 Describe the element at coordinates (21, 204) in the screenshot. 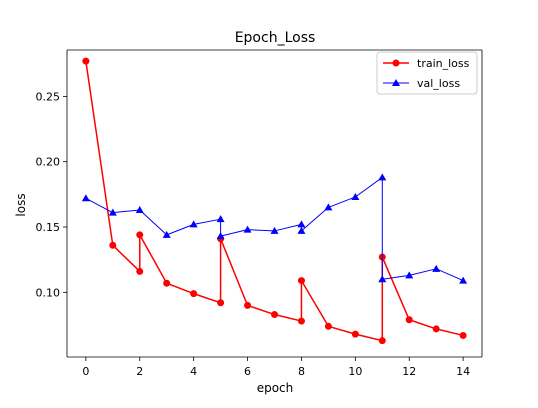

I see `y-axis-label: loss` at that location.